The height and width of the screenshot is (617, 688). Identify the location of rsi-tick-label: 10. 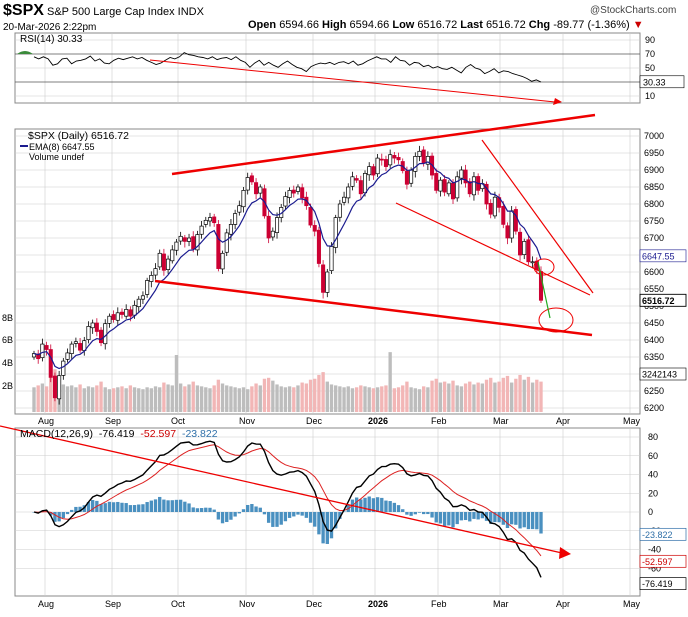
(650, 96).